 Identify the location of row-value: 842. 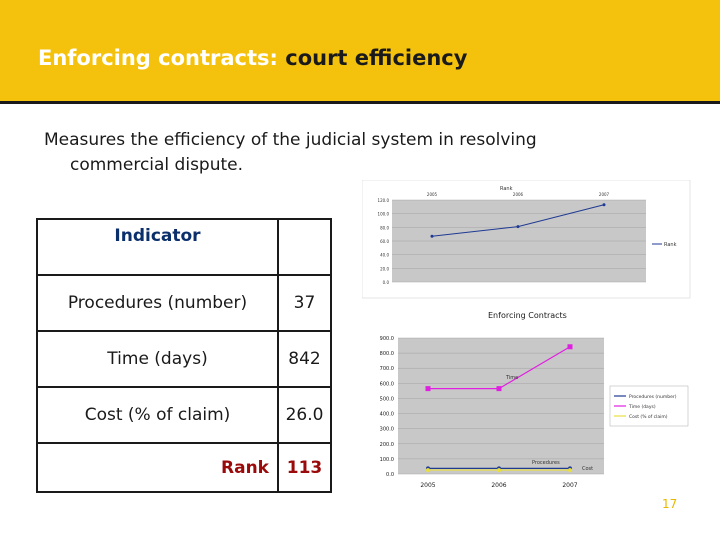
(304, 359).